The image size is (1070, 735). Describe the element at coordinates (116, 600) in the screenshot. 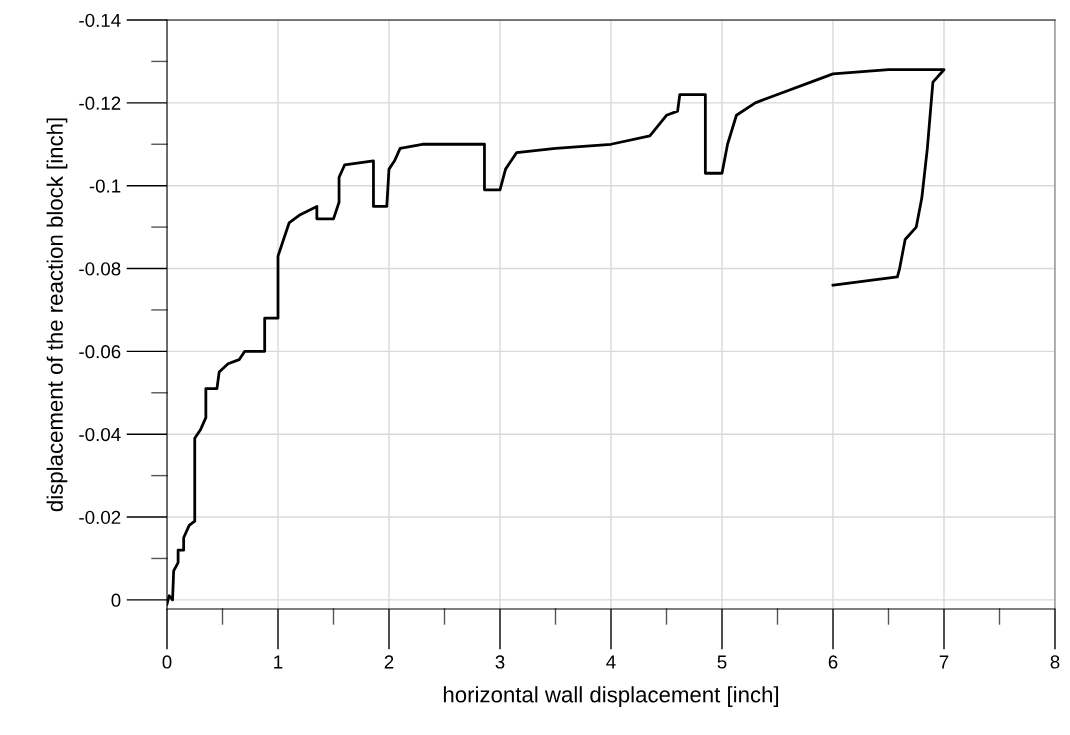

I see `y-tick-label: 0` at that location.